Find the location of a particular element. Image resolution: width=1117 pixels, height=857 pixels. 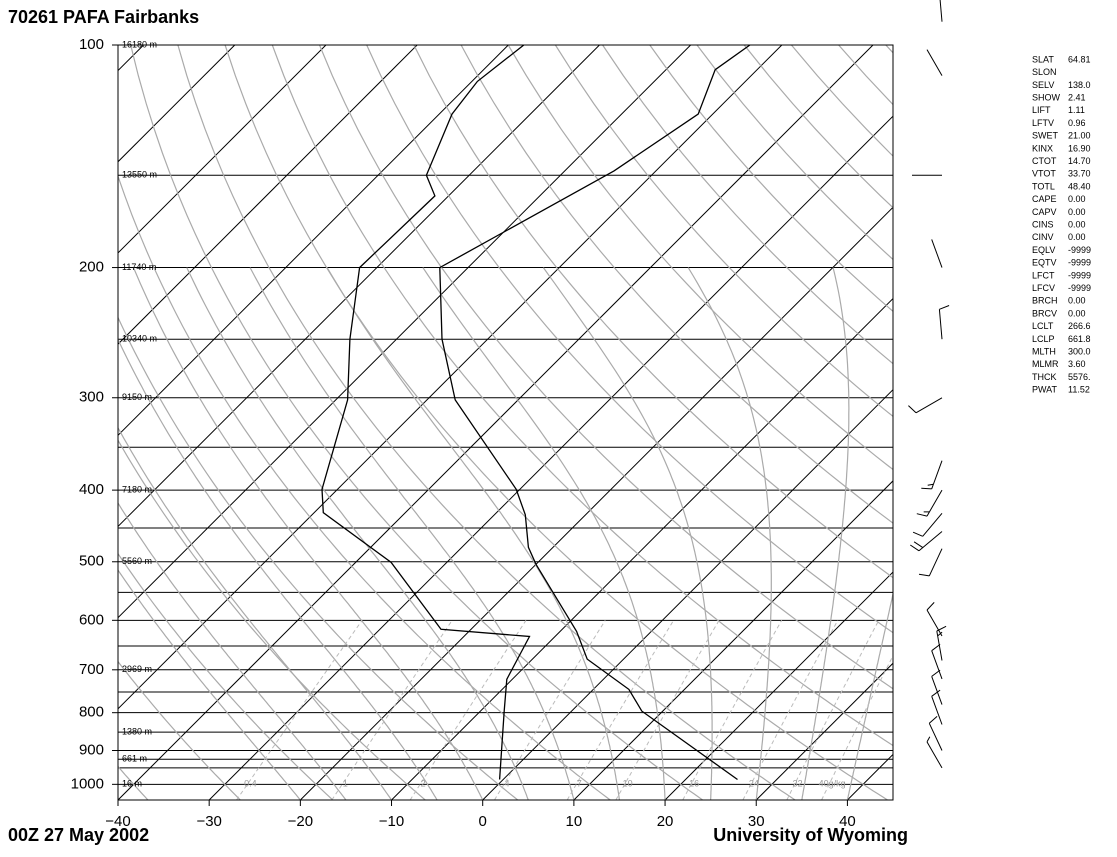

index-name: CINS is located at coordinates (1043, 224).